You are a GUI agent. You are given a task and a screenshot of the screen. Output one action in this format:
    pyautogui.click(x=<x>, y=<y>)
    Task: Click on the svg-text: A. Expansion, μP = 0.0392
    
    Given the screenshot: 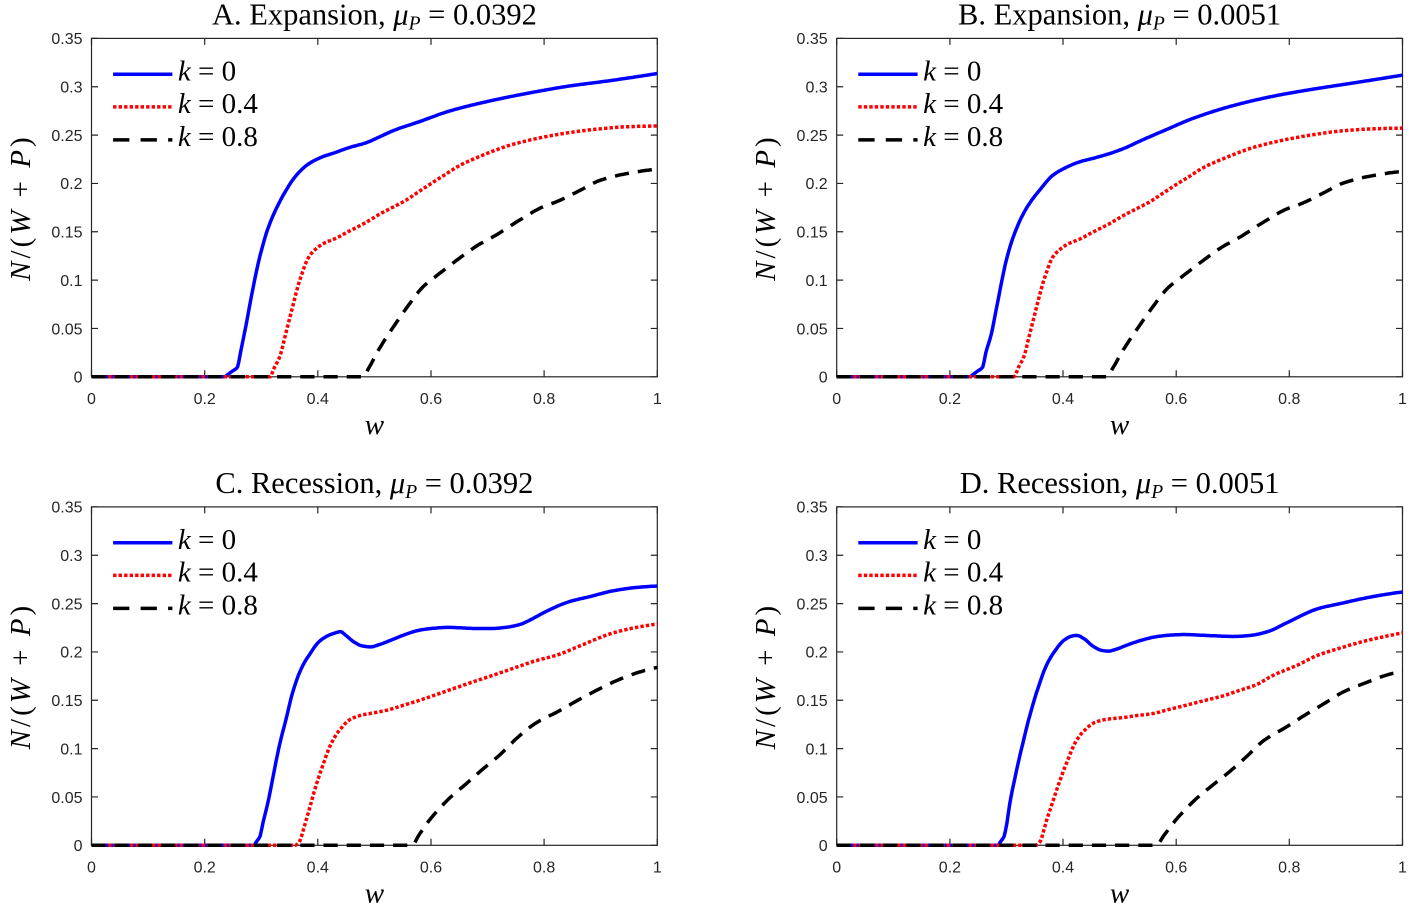 What is the action you would take?
    pyautogui.click(x=374, y=17)
    